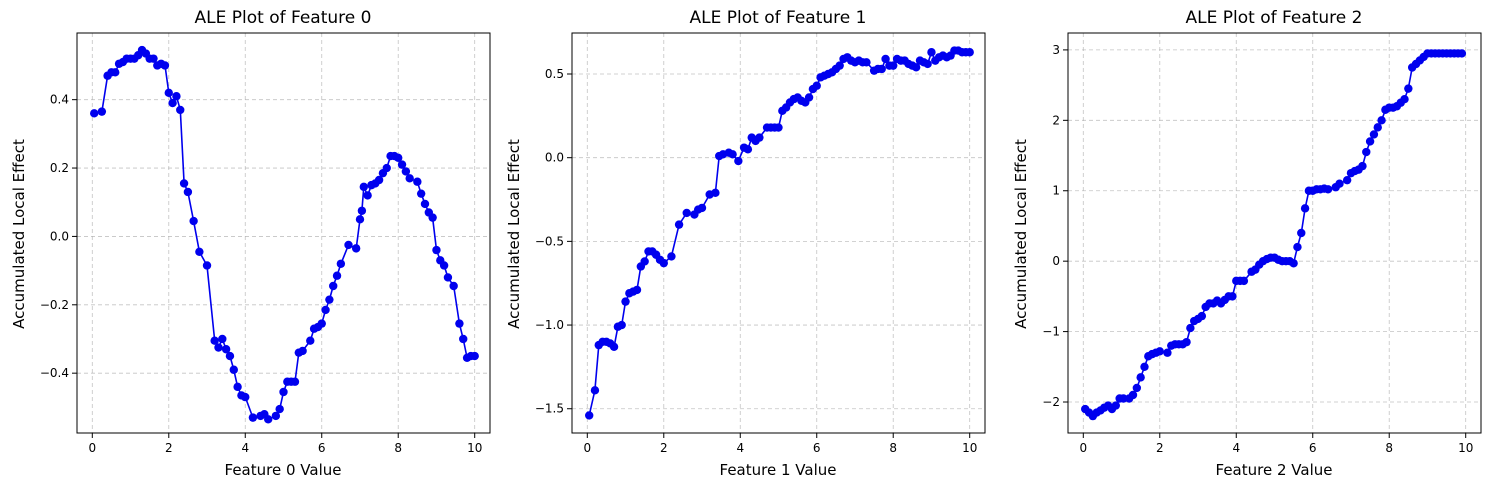  I want to click on x-axis-label: Feature 2 Value, so click(1274, 470).